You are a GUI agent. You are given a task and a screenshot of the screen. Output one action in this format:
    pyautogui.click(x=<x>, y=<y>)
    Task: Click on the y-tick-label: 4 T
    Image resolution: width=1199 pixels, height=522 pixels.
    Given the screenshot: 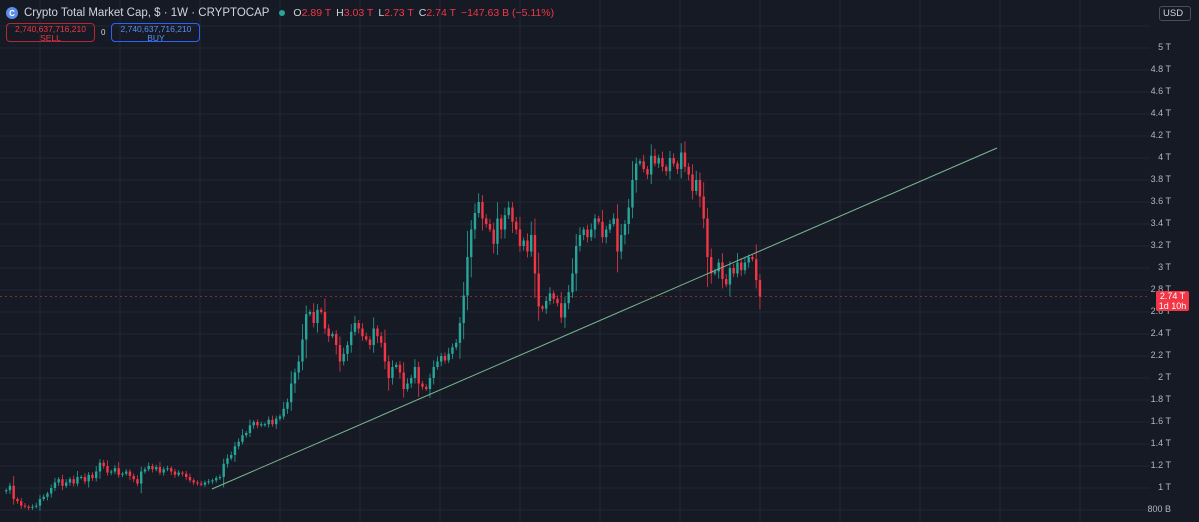 What is the action you would take?
    pyautogui.click(x=1164, y=157)
    